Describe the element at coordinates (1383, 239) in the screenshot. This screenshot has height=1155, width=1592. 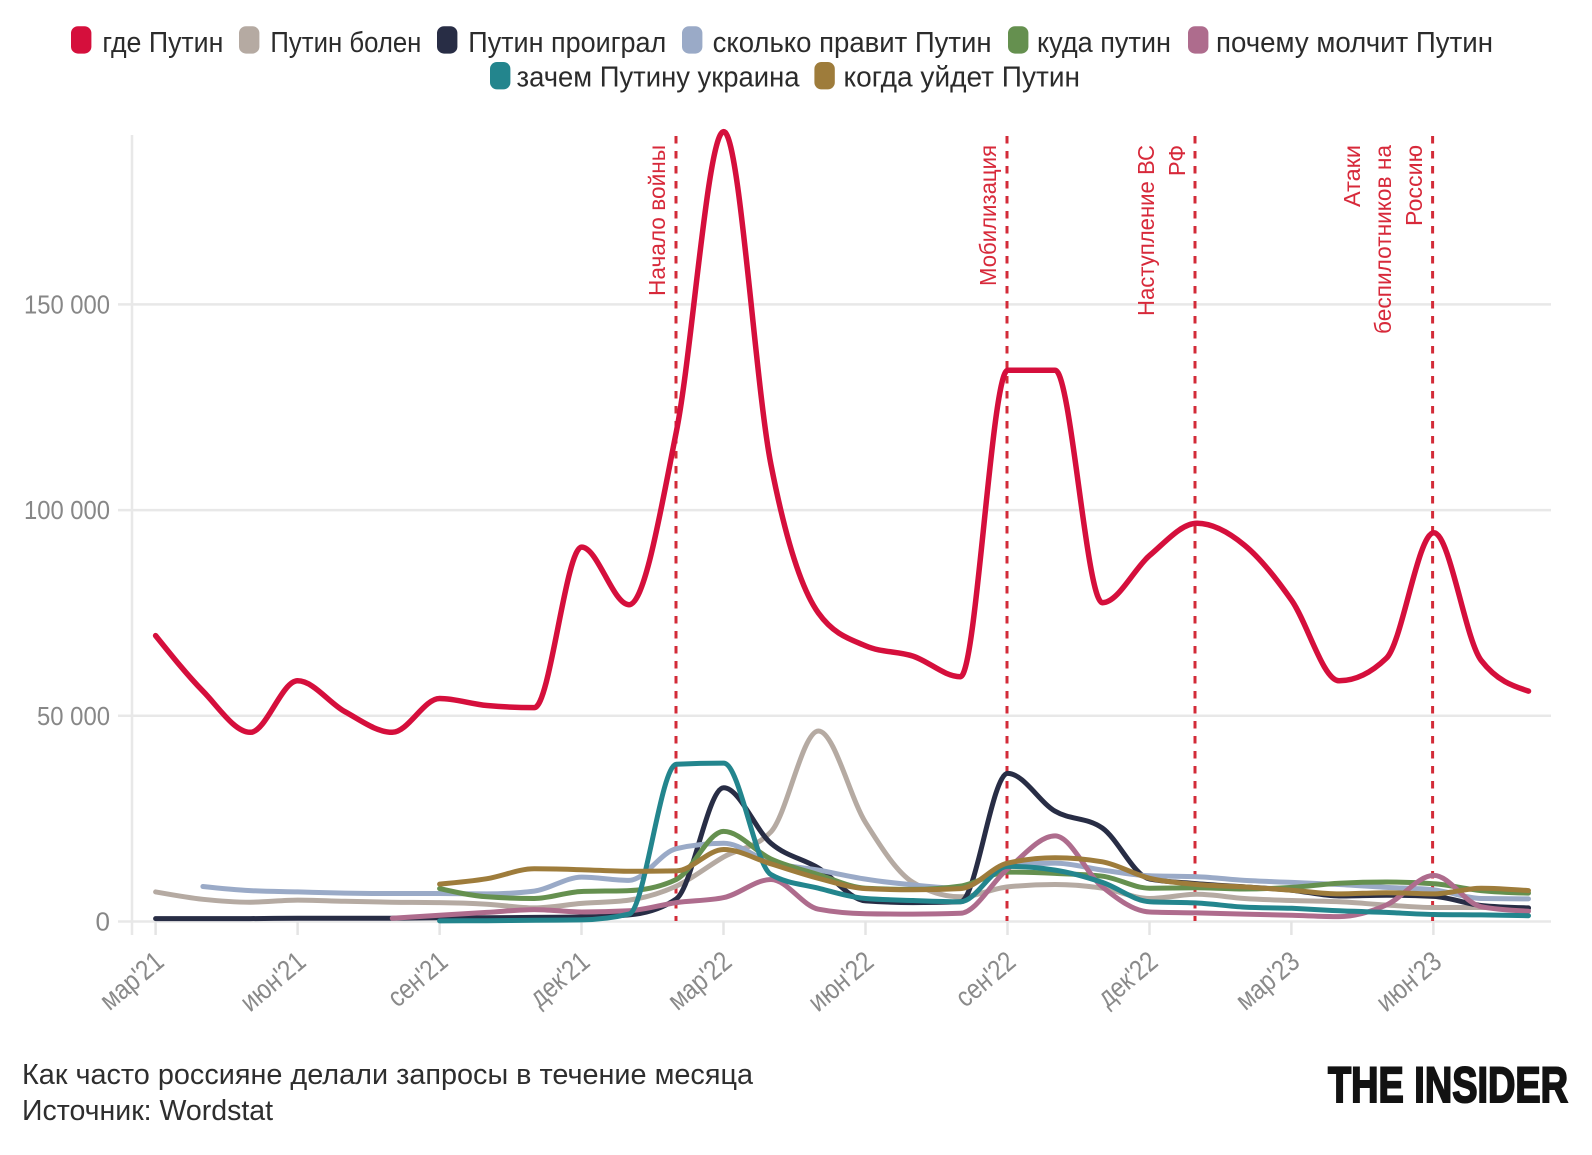
I see `svg-text: беспилотников на` at that location.